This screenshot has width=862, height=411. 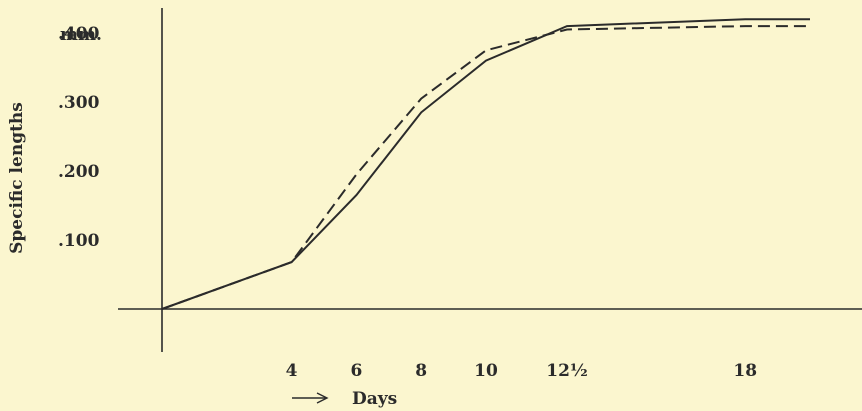 I want to click on x-tick-label: 8, so click(x=421, y=371).